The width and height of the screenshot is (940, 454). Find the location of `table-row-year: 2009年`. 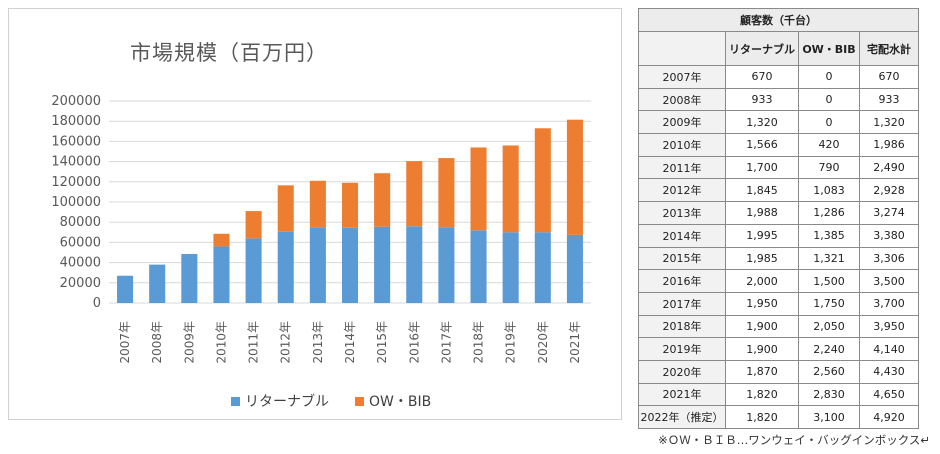

table-row-year: 2009年 is located at coordinates (682, 122).